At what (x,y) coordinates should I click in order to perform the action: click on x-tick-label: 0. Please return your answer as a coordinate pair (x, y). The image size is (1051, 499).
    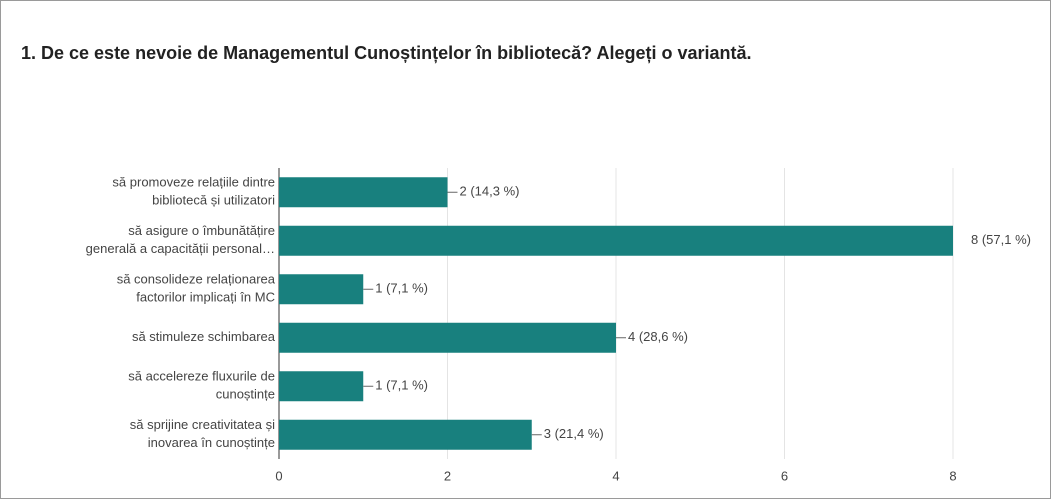
    Looking at the image, I should click on (278, 475).